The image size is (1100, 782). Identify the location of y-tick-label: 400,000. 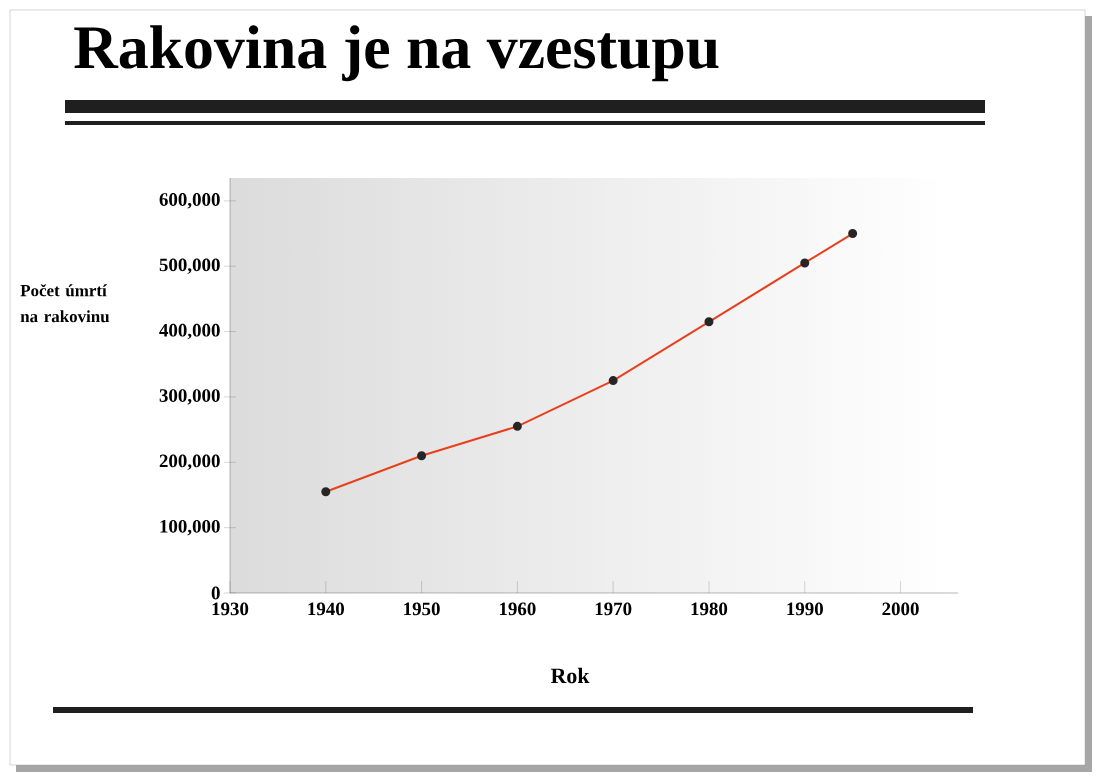
(189, 331).